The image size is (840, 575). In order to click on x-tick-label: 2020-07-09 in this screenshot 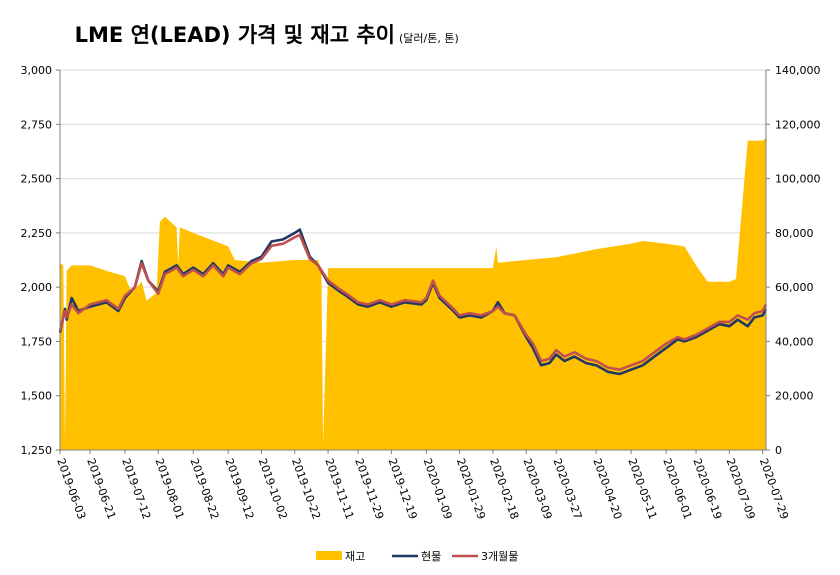, I will do `click(741, 489)`.